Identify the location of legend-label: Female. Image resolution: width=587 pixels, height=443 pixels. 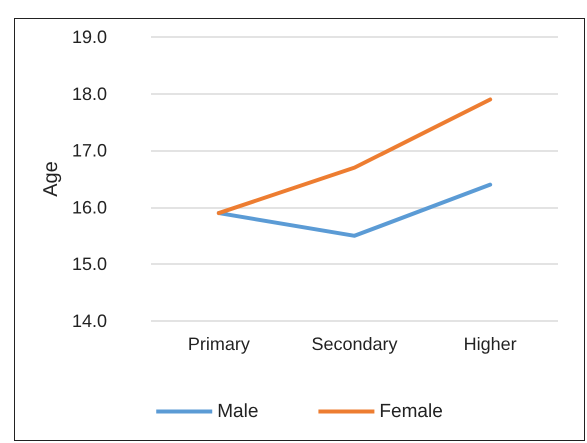
(411, 411).